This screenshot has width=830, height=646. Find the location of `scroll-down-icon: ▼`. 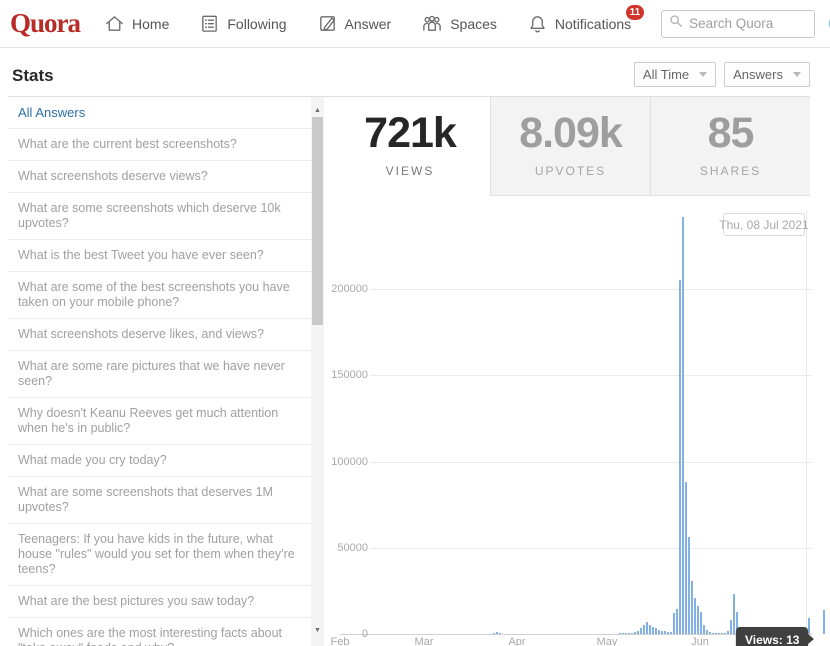

scroll-down-icon: ▼ is located at coordinates (317, 630).